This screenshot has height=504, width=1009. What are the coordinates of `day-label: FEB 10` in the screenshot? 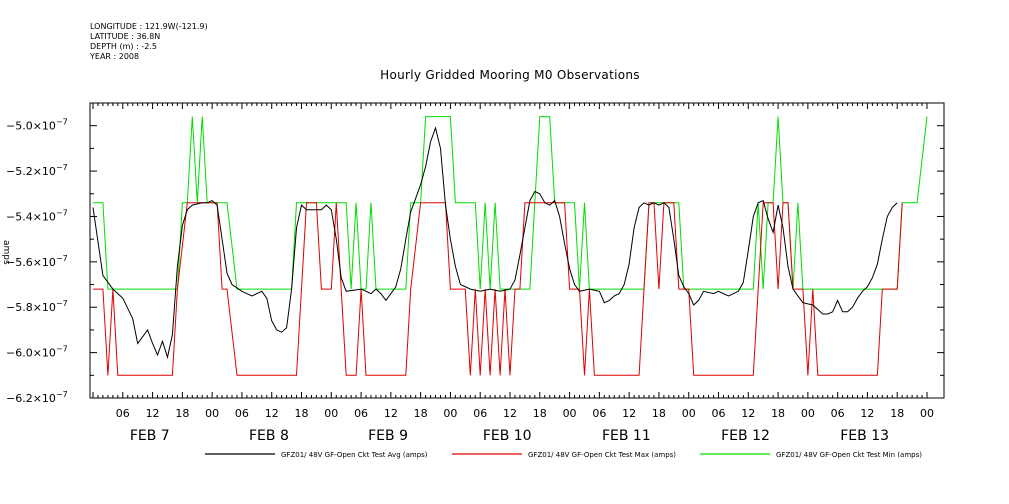 It's located at (507, 436).